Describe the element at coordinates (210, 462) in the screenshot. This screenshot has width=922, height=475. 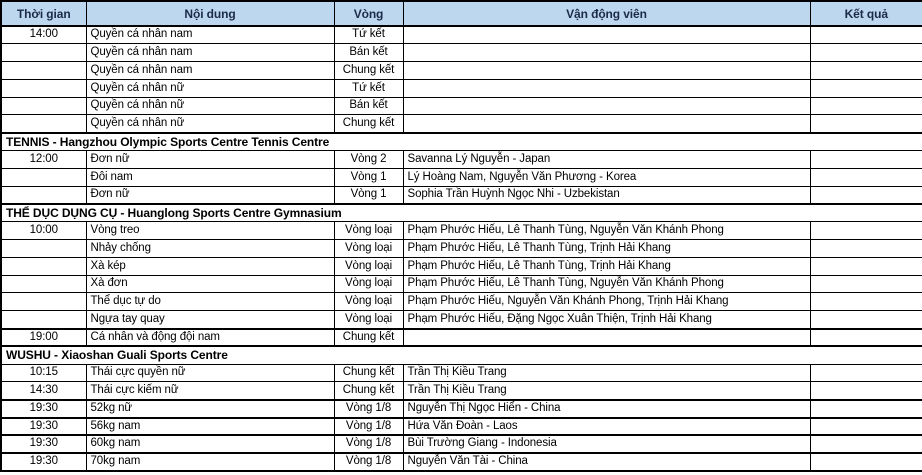
I see `cell-event: 70kg nam` at that location.